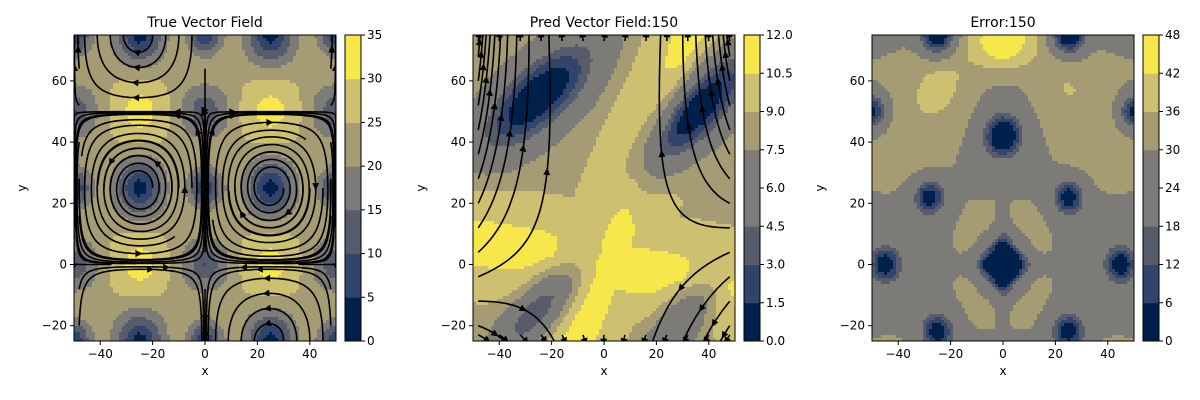 The width and height of the screenshot is (1200, 400). I want to click on colorbar-tick-label: 1.5, so click(775, 303).